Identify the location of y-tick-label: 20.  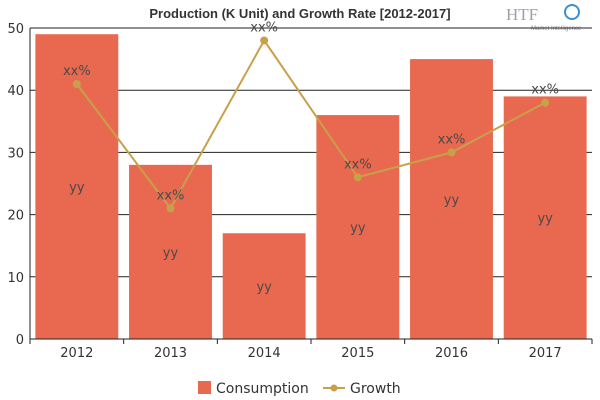
(15, 216).